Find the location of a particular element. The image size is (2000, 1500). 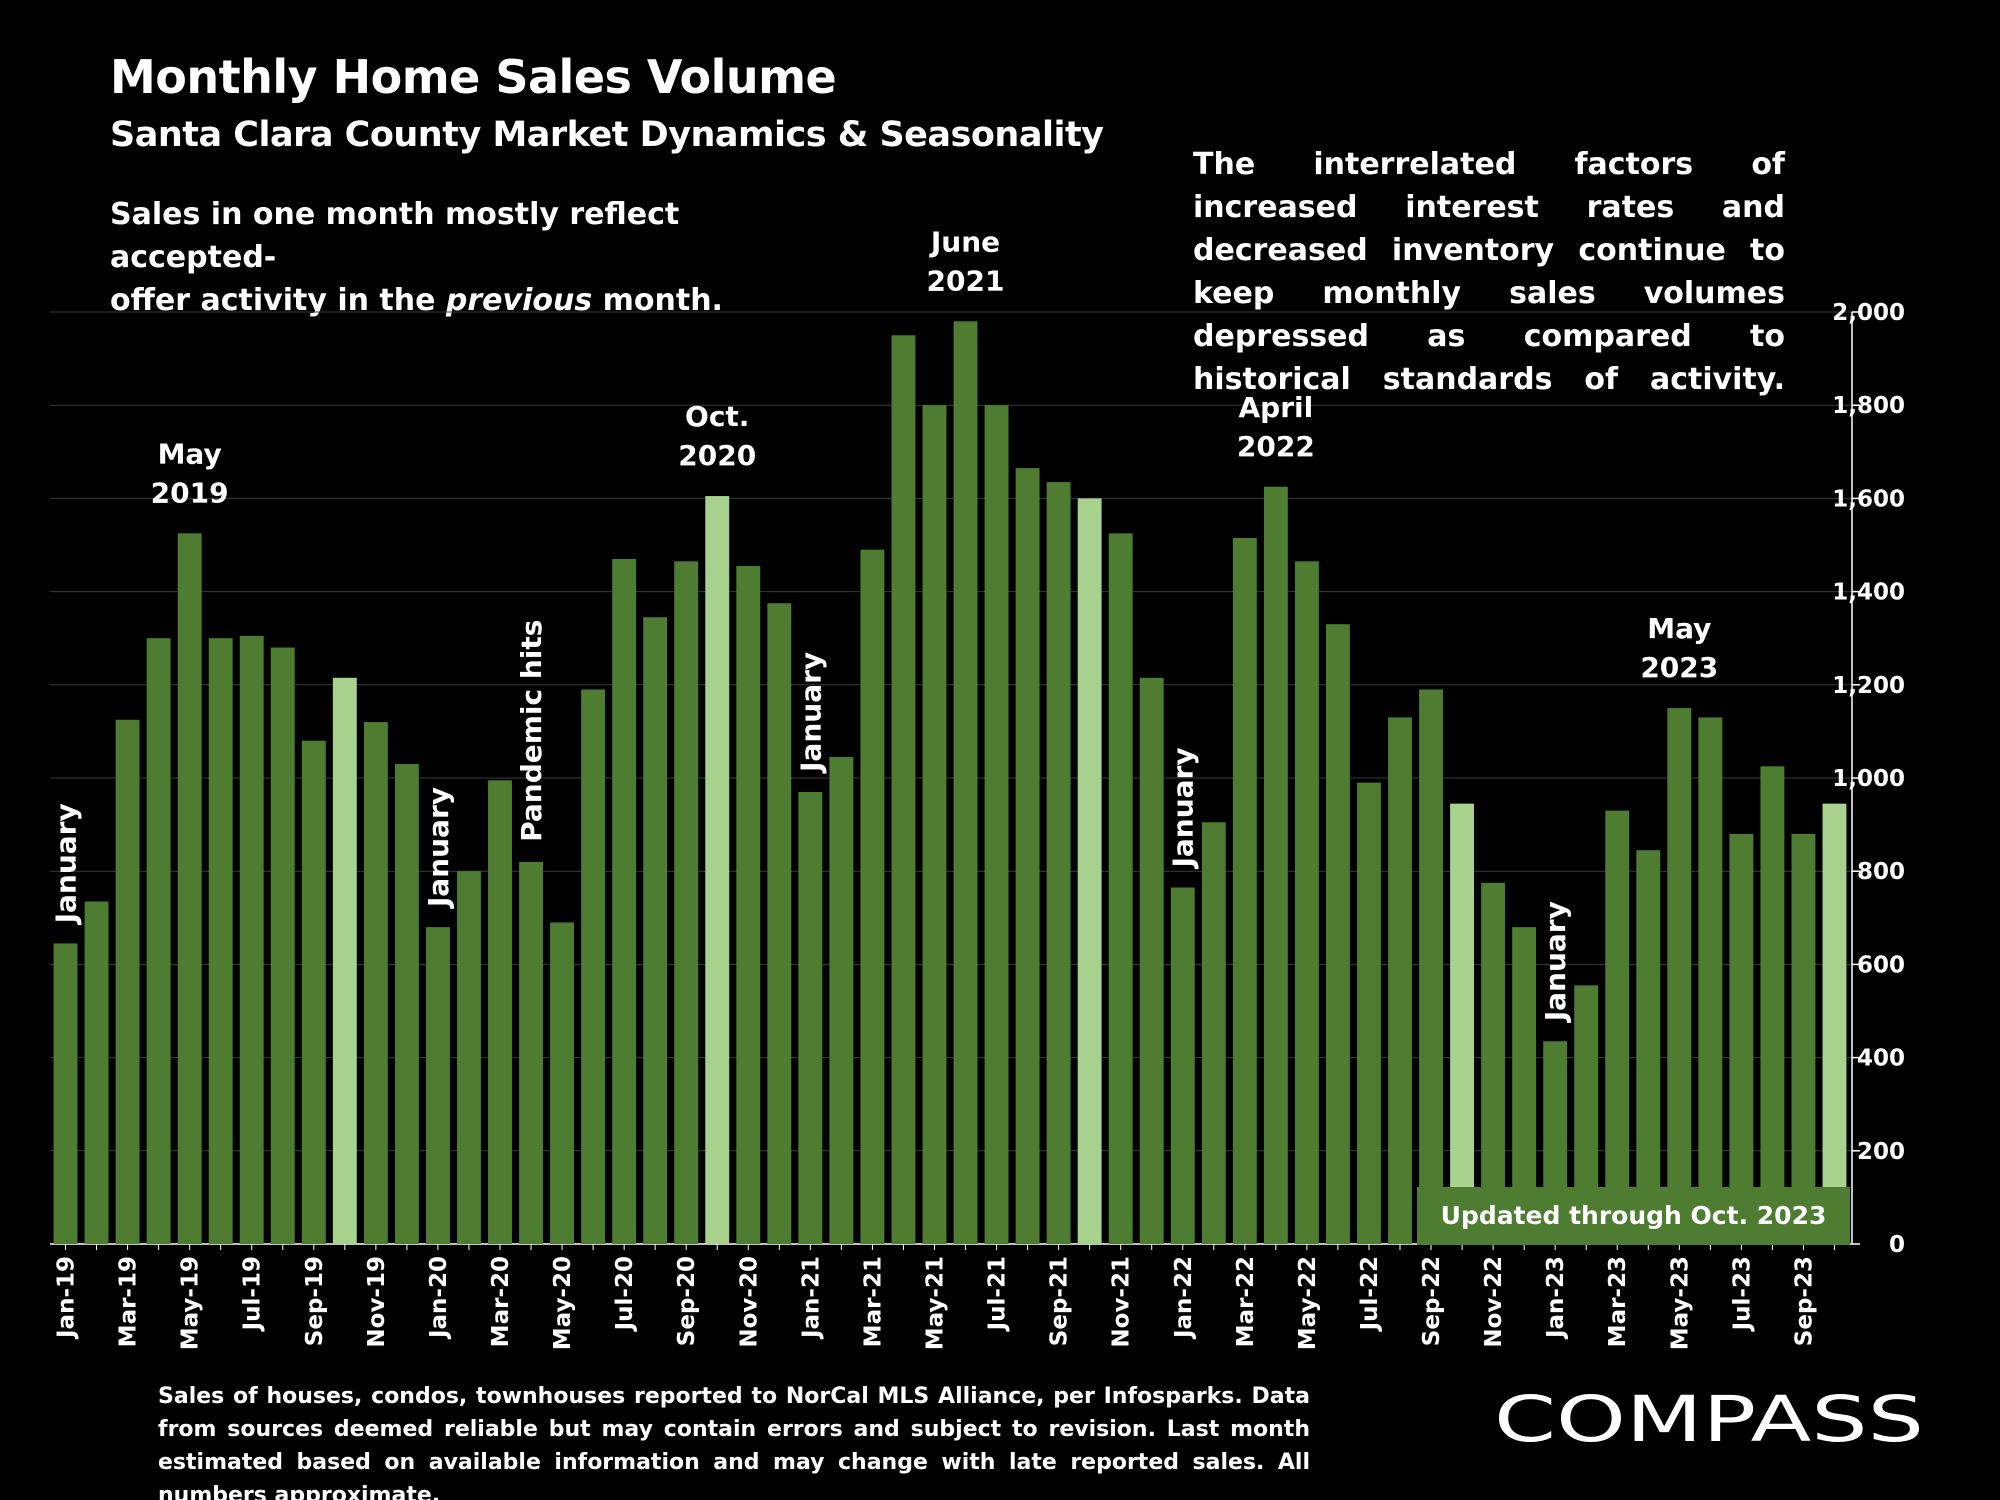

x-tick-label: Jul-20 is located at coordinates (625, 1294).